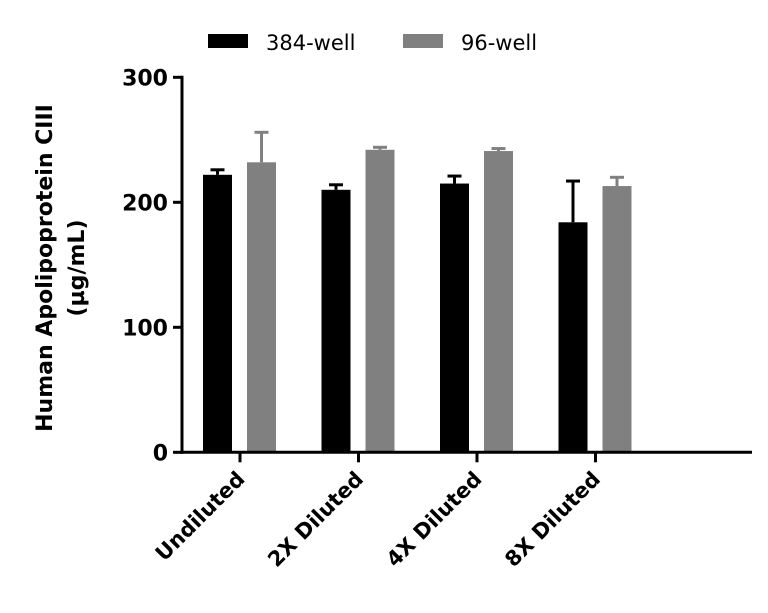  What do you see at coordinates (372, 43) in the screenshot?
I see `legend: 384-well 96-well` at bounding box center [372, 43].